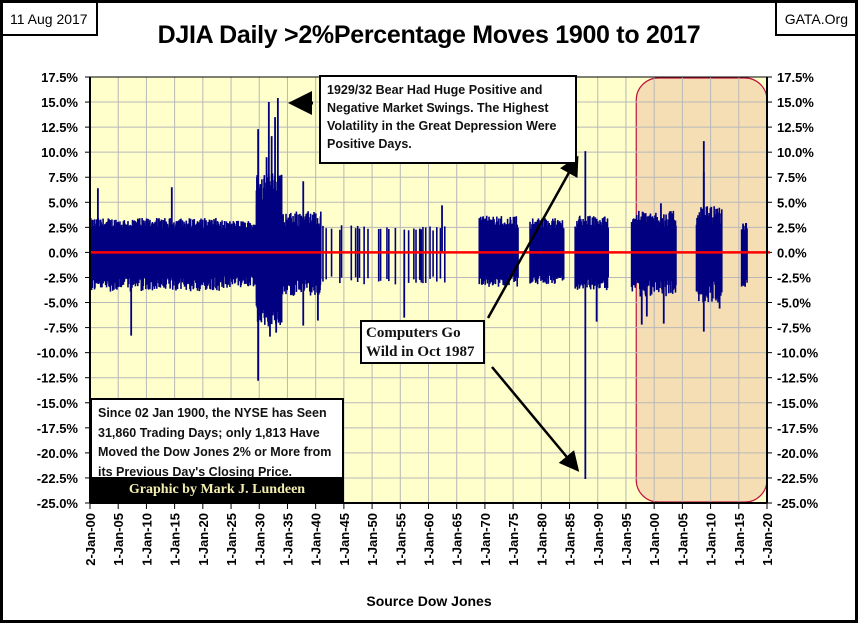  I want to click on y-tick-label-right: -7.5%, so click(794, 328).